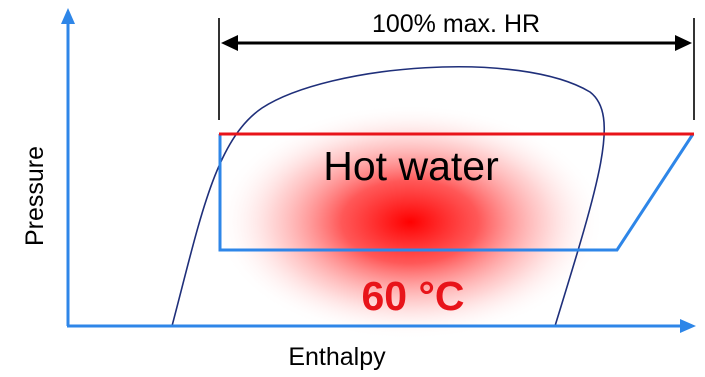 The width and height of the screenshot is (705, 377). What do you see at coordinates (412, 296) in the screenshot?
I see `temperature-label: 60 °C` at bounding box center [412, 296].